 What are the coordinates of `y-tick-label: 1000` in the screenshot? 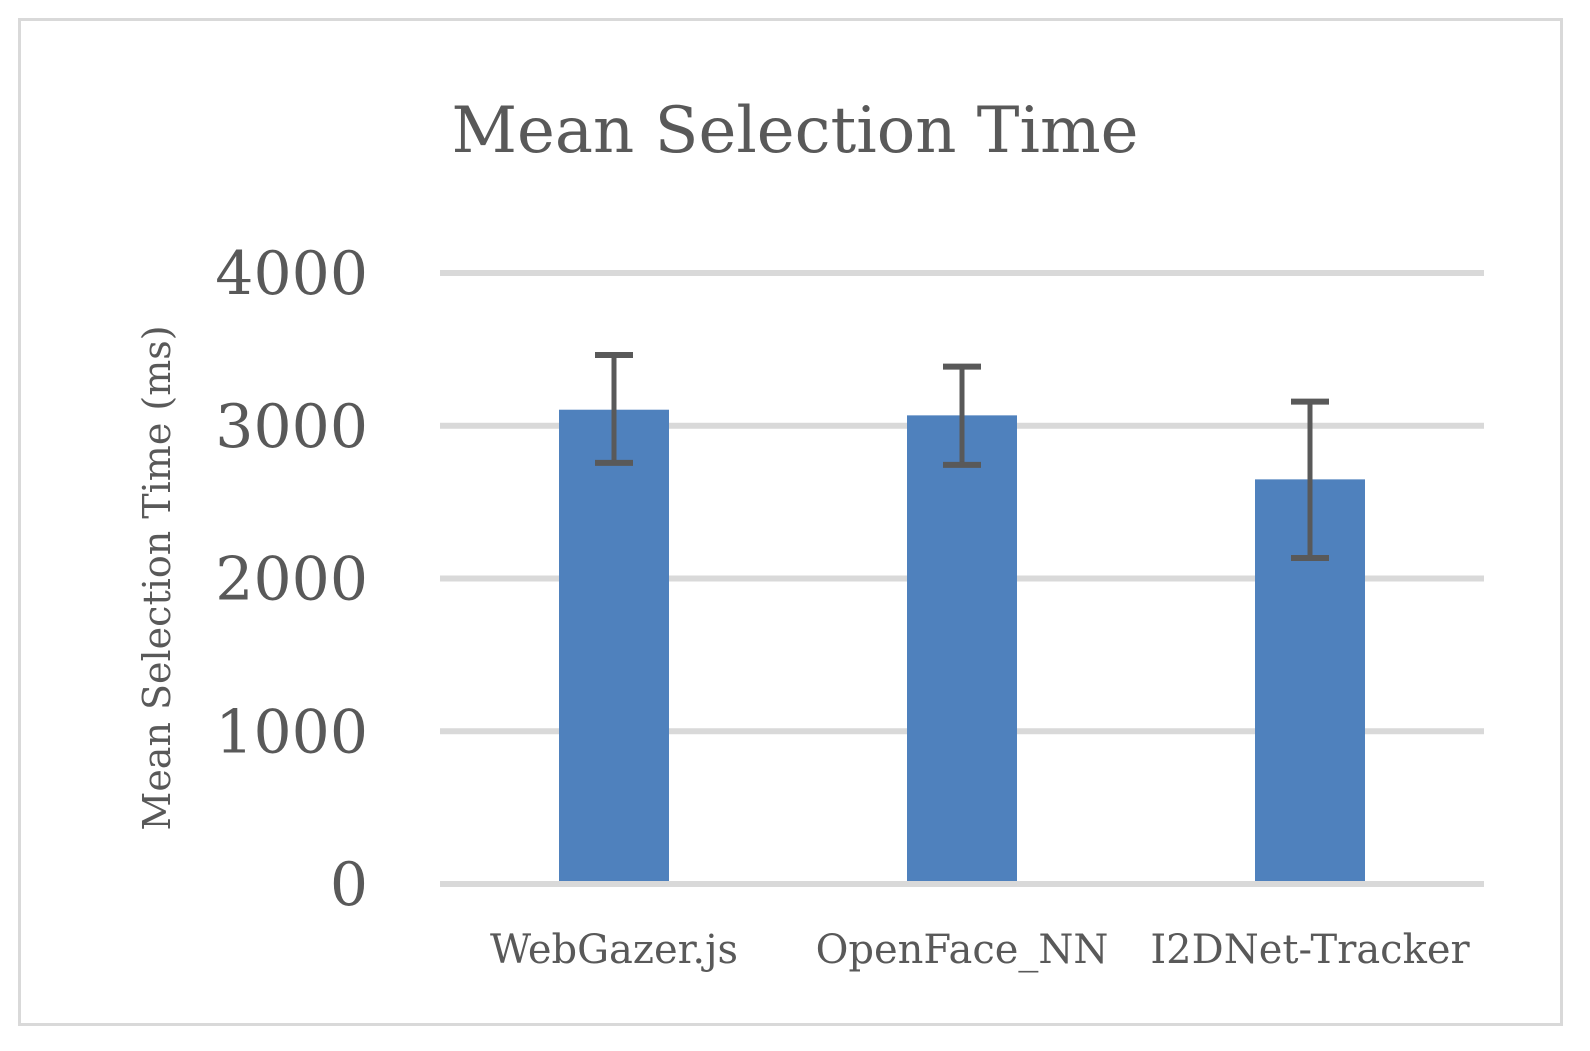 It's located at (291, 732).